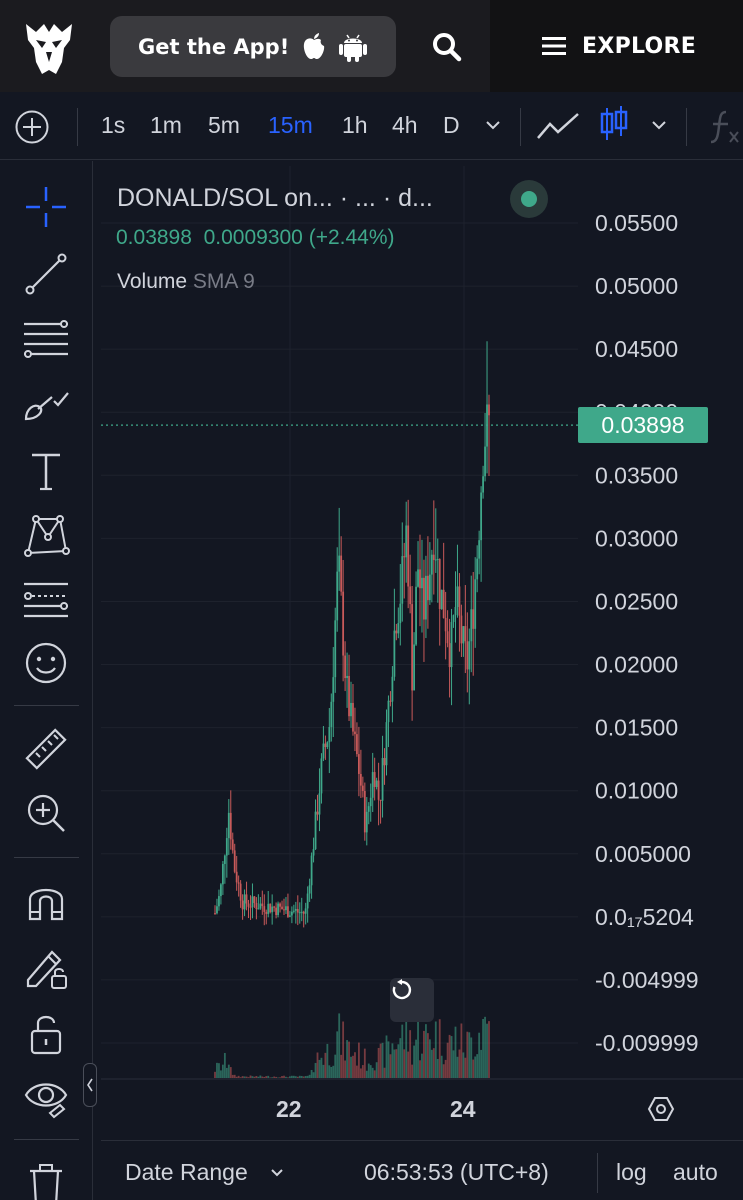 This screenshot has height=1200, width=743. Describe the element at coordinates (46, 471) in the screenshot. I see `text-tool-icon` at that location.